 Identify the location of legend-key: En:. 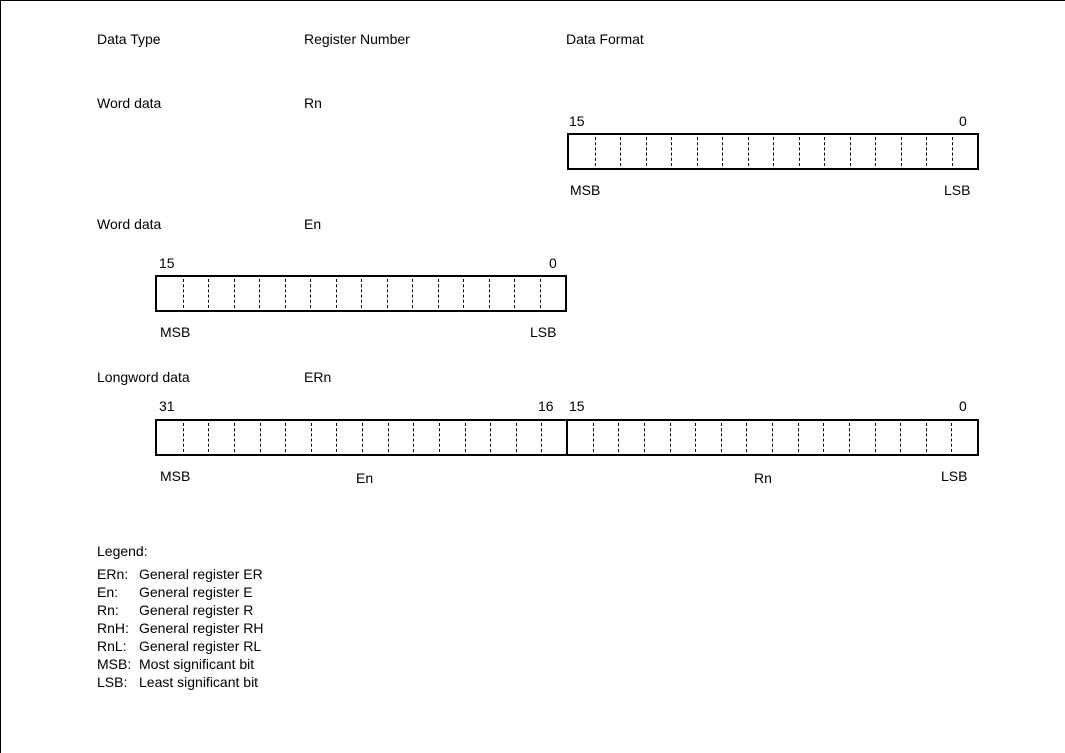
(108, 592).